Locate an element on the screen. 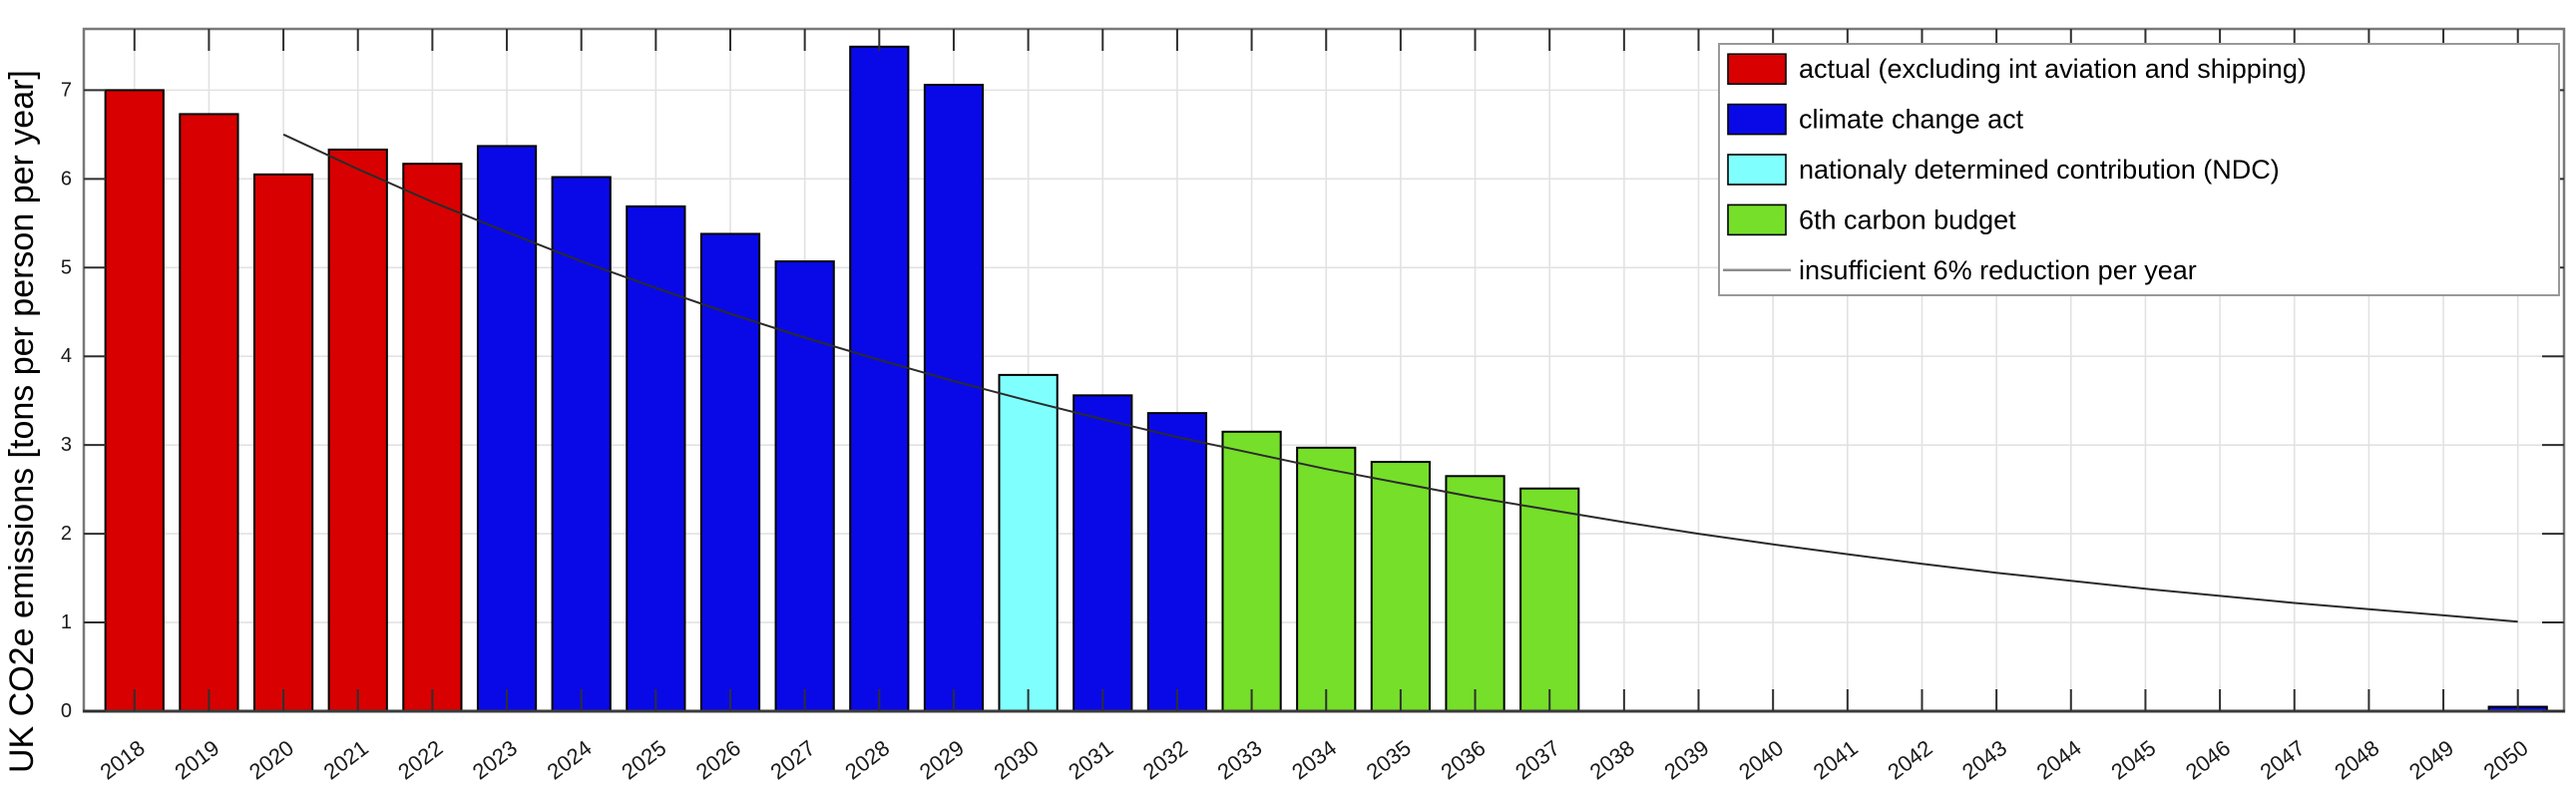  x-tick-label-2033: 2033 is located at coordinates (1239, 760).